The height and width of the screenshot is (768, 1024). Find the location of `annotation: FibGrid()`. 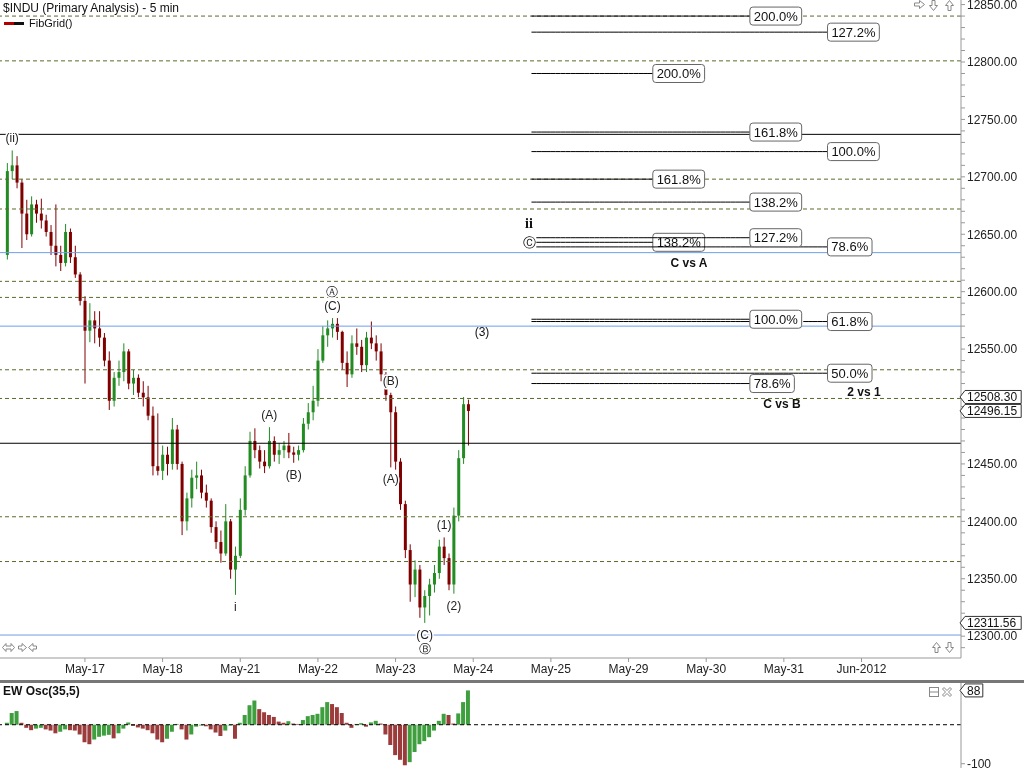

annotation: FibGrid() is located at coordinates (51, 23).